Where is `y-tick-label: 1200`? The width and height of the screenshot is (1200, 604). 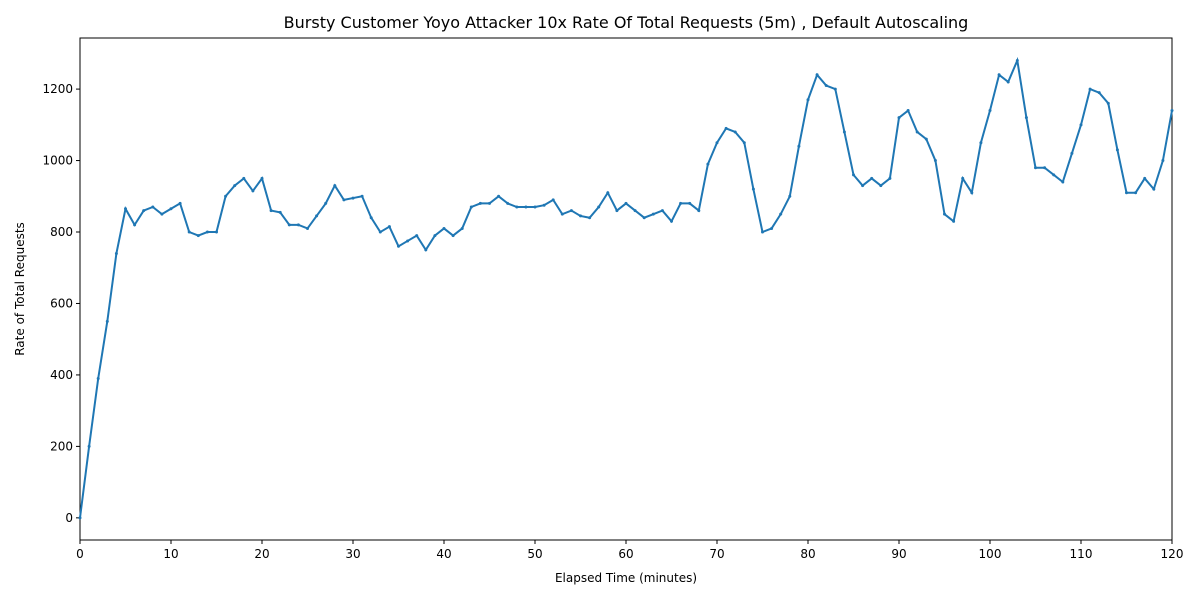 y-tick-label: 1200 is located at coordinates (57, 89).